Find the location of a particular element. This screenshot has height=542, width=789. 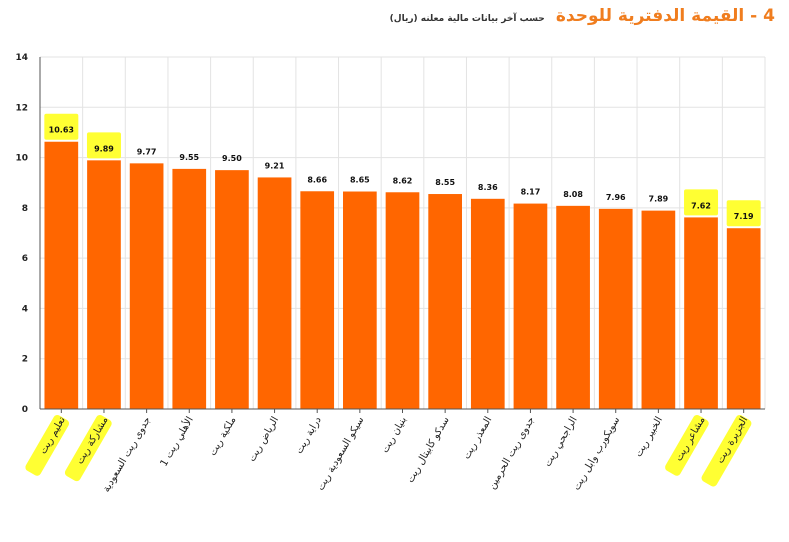

y-tick-label: 4 is located at coordinates (25, 309).